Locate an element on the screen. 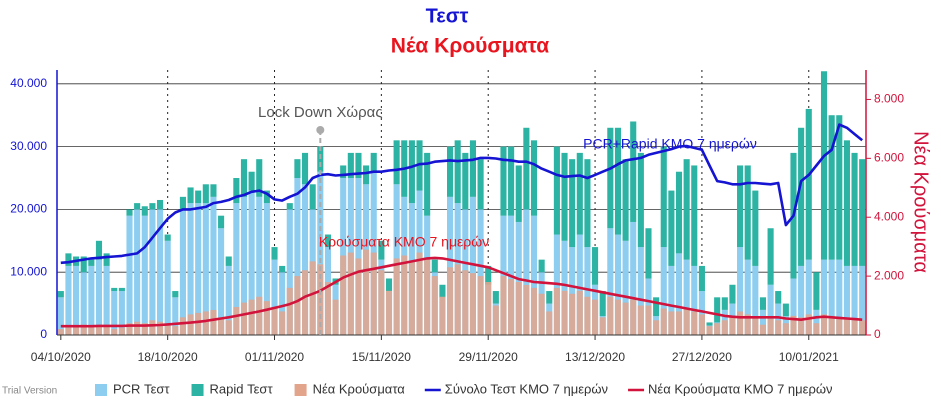 This screenshot has height=405, width=941. annotation: PCR+Rapid ΚΜΟ 7 ημερών is located at coordinates (670, 144).